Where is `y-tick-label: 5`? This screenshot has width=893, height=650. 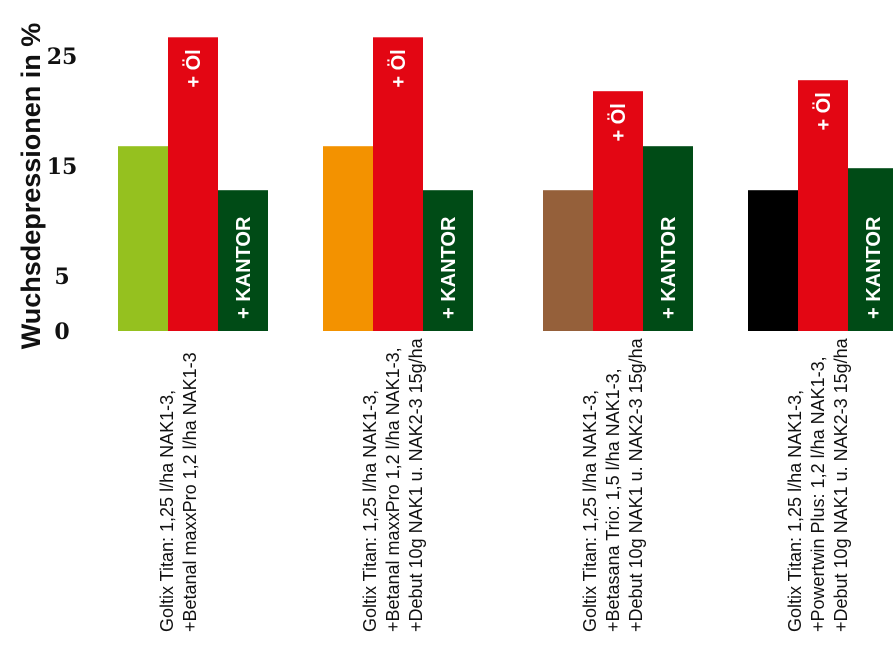 y-tick-label: 5 is located at coordinates (61, 277).